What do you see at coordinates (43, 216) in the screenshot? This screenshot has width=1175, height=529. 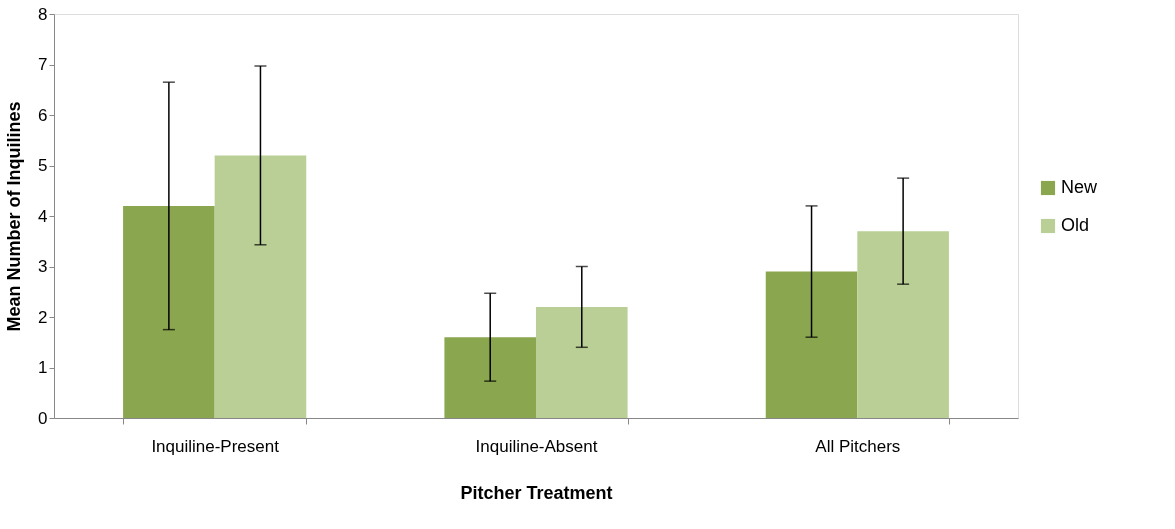 I see `y-tick-label: 4` at bounding box center [43, 216].